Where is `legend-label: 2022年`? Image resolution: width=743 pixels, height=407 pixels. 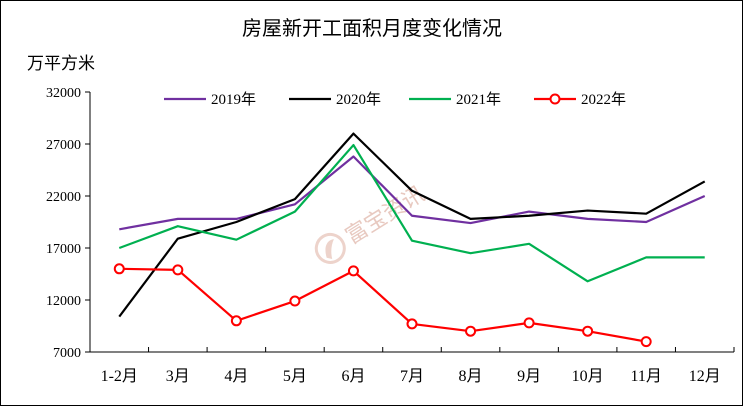 legend-label: 2022年 is located at coordinates (603, 99).